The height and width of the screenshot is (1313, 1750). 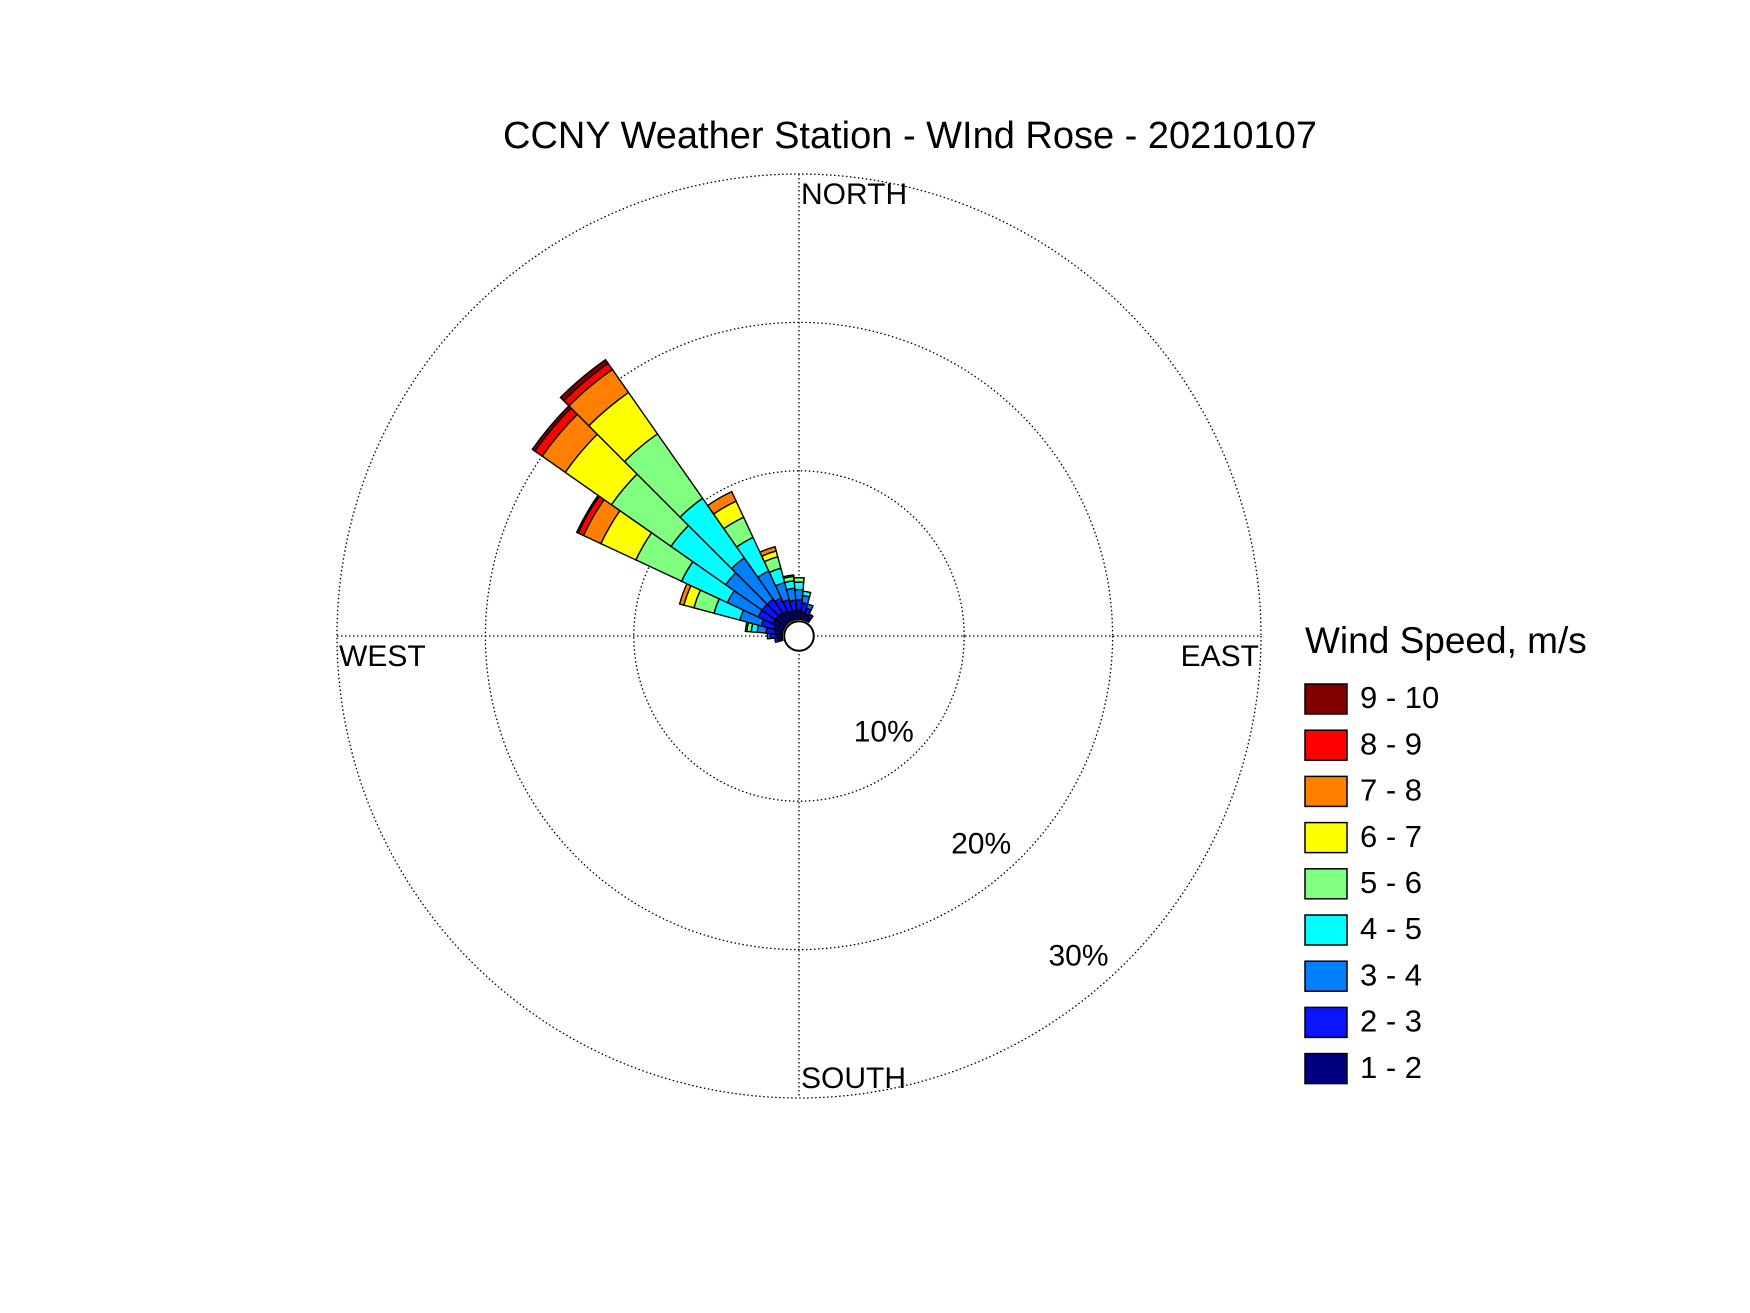 What do you see at coordinates (1399, 697) in the screenshot?
I see `legend-label: 9 - 10` at bounding box center [1399, 697].